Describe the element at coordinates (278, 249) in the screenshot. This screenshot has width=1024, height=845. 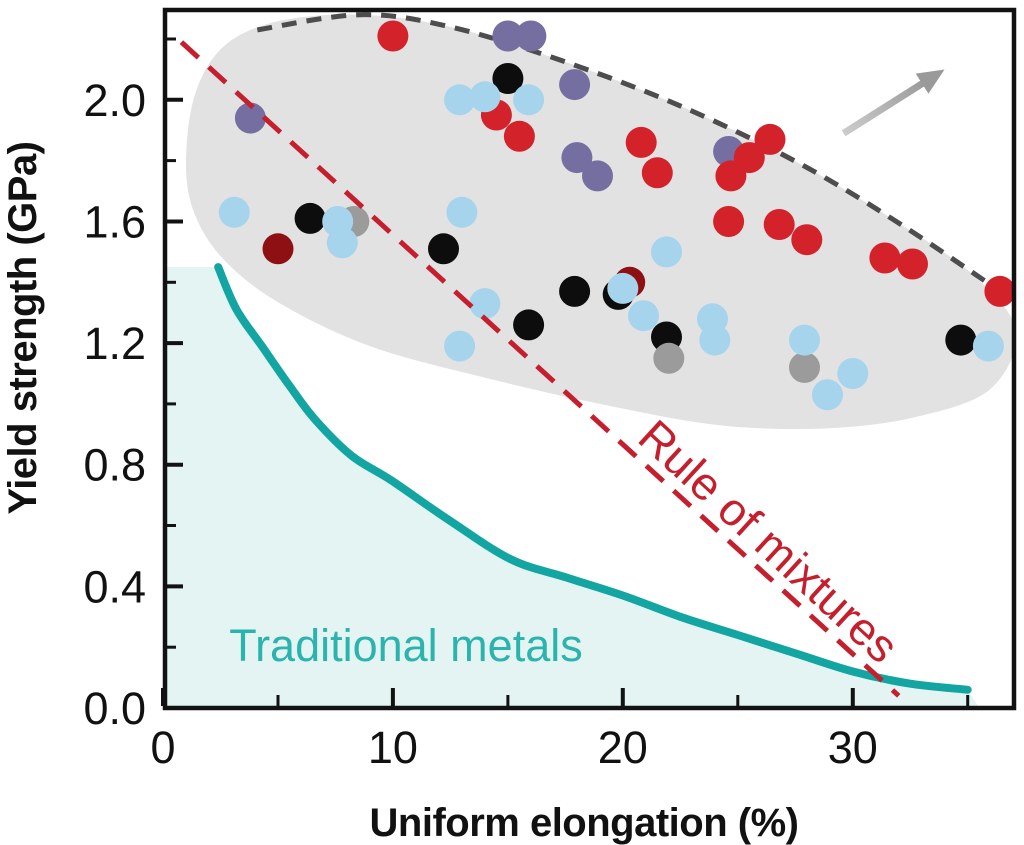
I see `data-point-dark-red` at that location.